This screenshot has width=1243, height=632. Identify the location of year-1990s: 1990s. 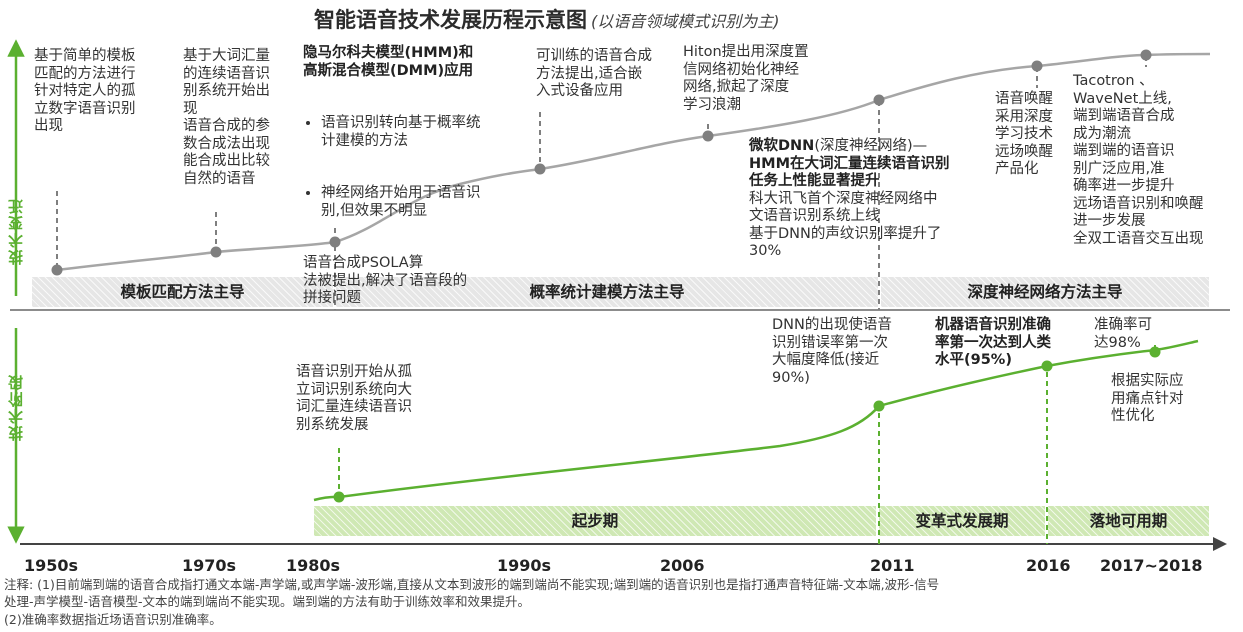
(524, 565).